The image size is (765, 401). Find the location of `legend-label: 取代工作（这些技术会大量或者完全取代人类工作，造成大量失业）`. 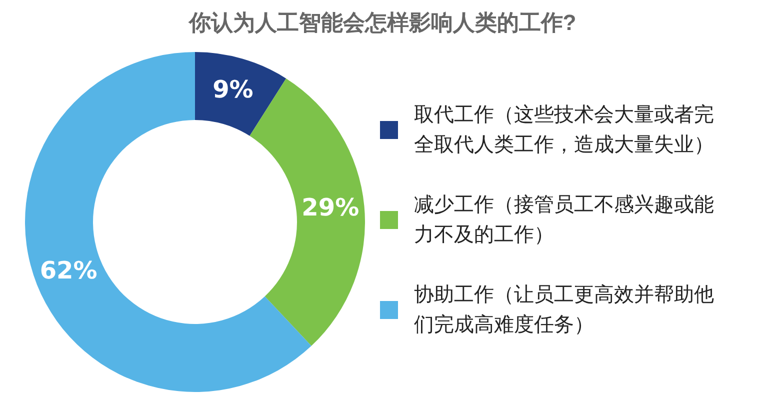

legend-label: 取代工作（这些技术会大量或者完全取代人类工作，造成大量失业） is located at coordinates (564, 130).